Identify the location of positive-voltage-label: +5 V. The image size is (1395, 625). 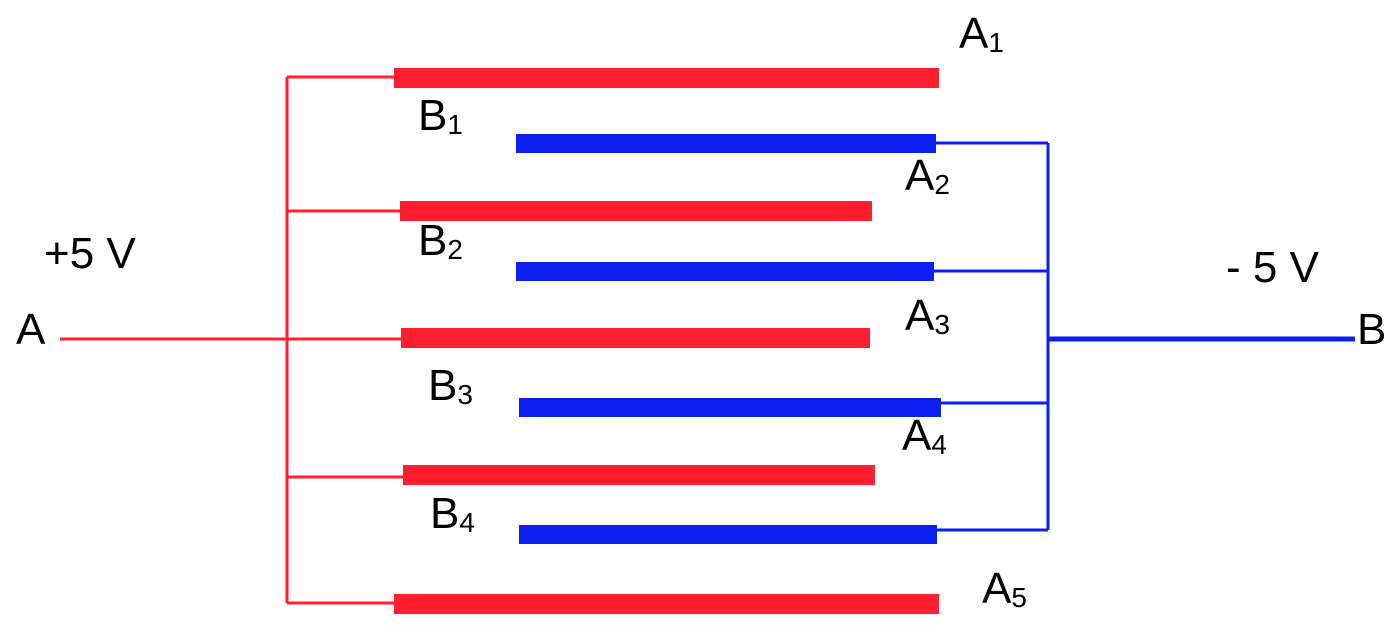
(90, 253).